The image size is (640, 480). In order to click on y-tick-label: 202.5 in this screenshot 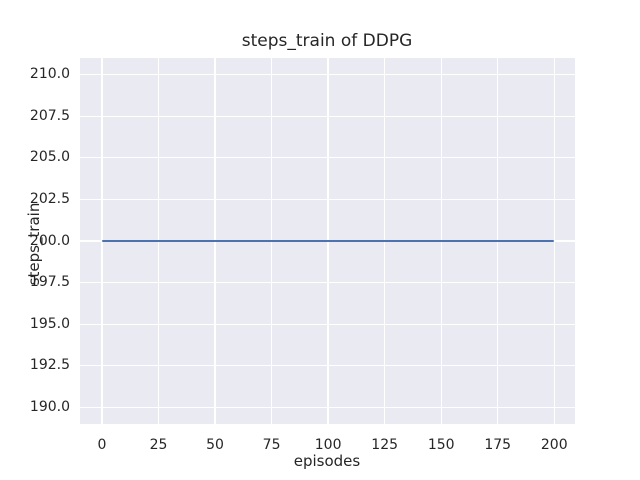, I will do `click(49, 198)`.